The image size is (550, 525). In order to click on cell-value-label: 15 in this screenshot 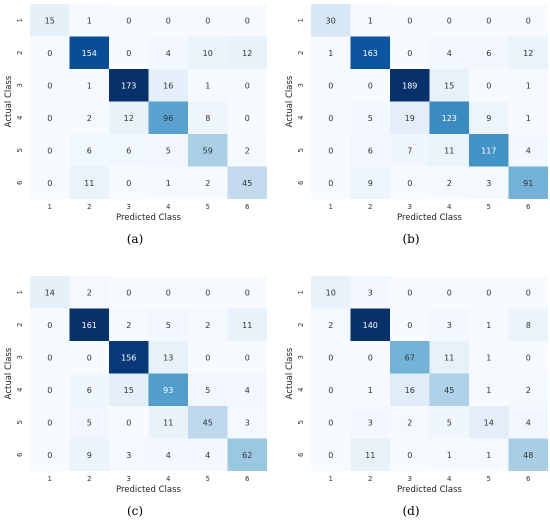, I will do `click(449, 85)`.